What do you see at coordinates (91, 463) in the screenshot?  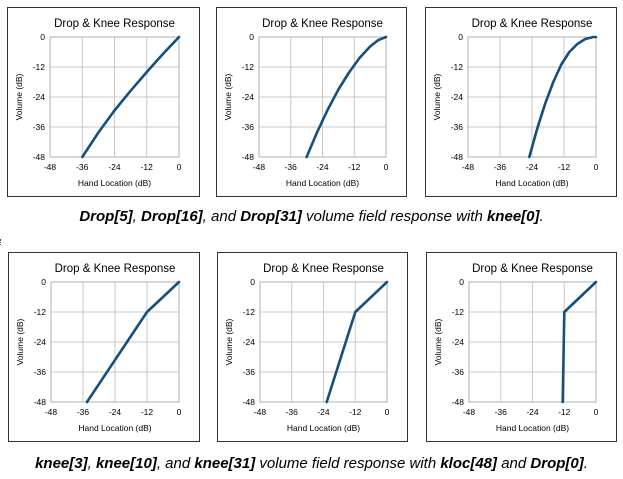 I see `caption-bottom-sep-1: ,` at bounding box center [91, 463].